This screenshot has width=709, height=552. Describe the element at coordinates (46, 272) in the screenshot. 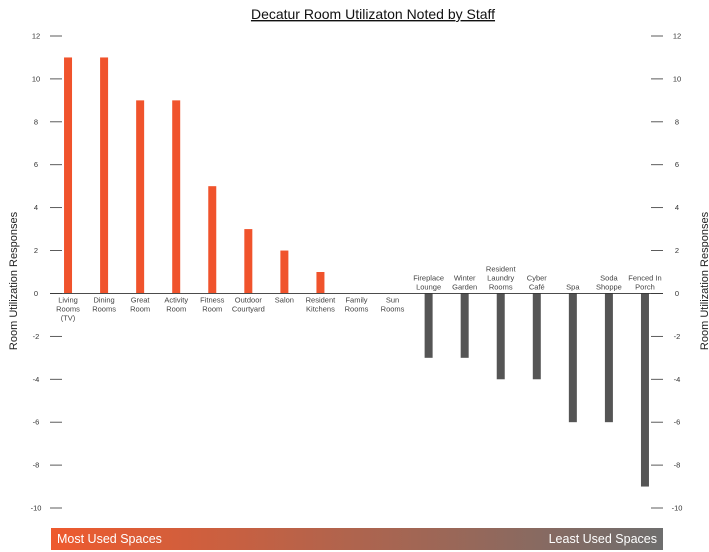

I see `left-y-axis: 12 10 8 6 4 2 0 -2 -4 -6 -8 -10` at that location.